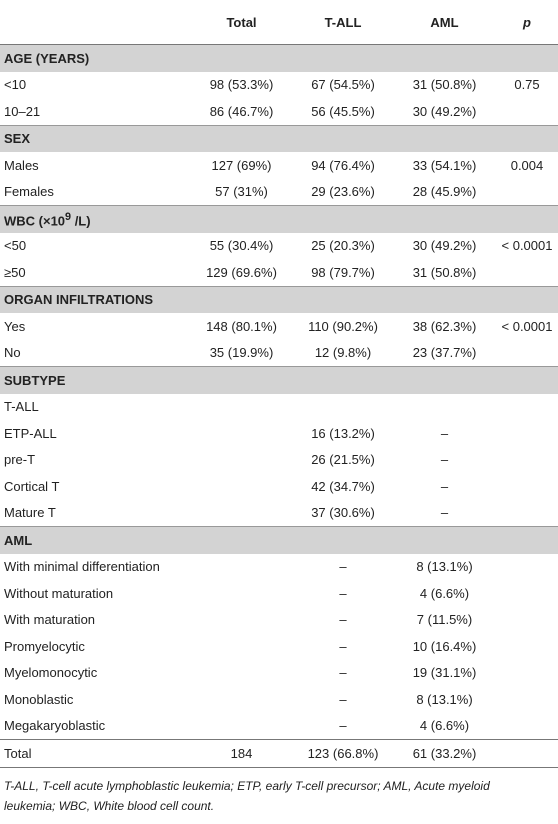 The width and height of the screenshot is (558, 824). I want to click on cell: 26 (21.5%), so click(343, 460).